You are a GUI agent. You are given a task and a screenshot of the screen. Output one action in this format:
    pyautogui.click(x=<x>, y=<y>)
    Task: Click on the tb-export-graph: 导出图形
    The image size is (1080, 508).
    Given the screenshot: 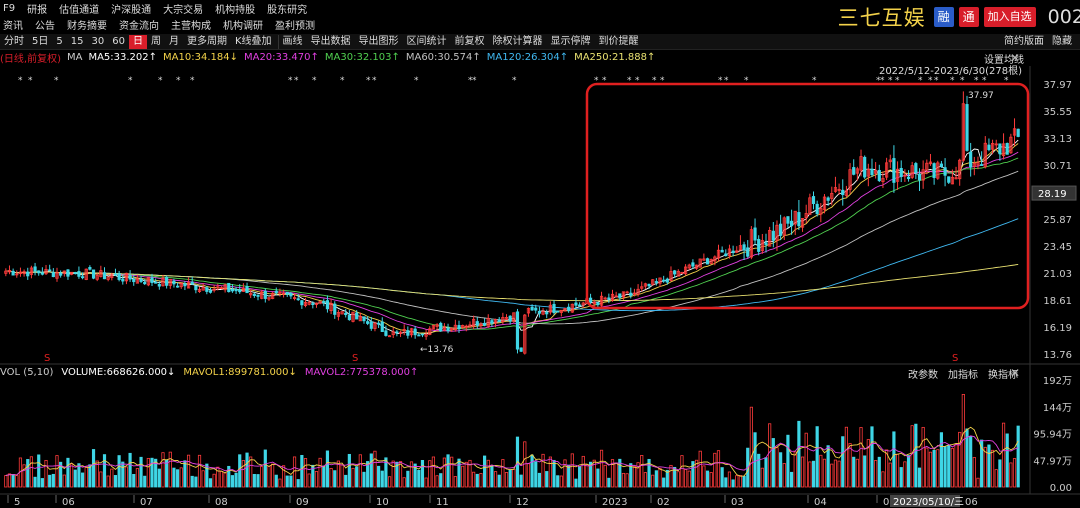 What is the action you would take?
    pyautogui.click(x=378, y=41)
    